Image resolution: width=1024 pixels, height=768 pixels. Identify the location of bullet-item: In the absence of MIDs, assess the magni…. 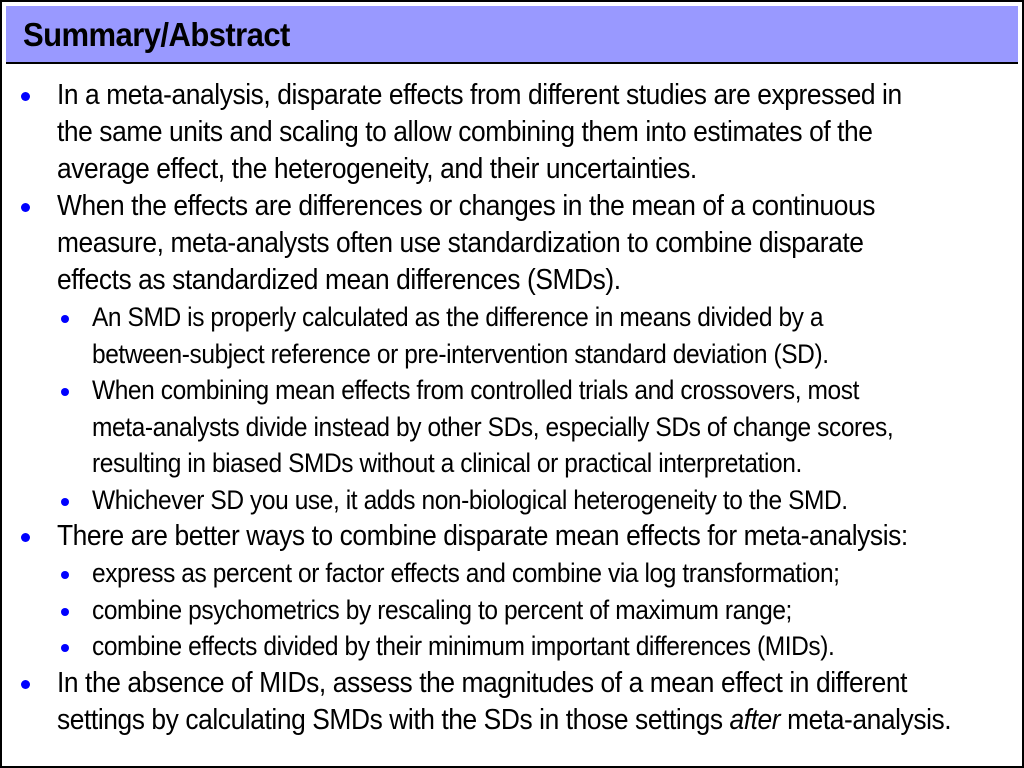
(512, 702).